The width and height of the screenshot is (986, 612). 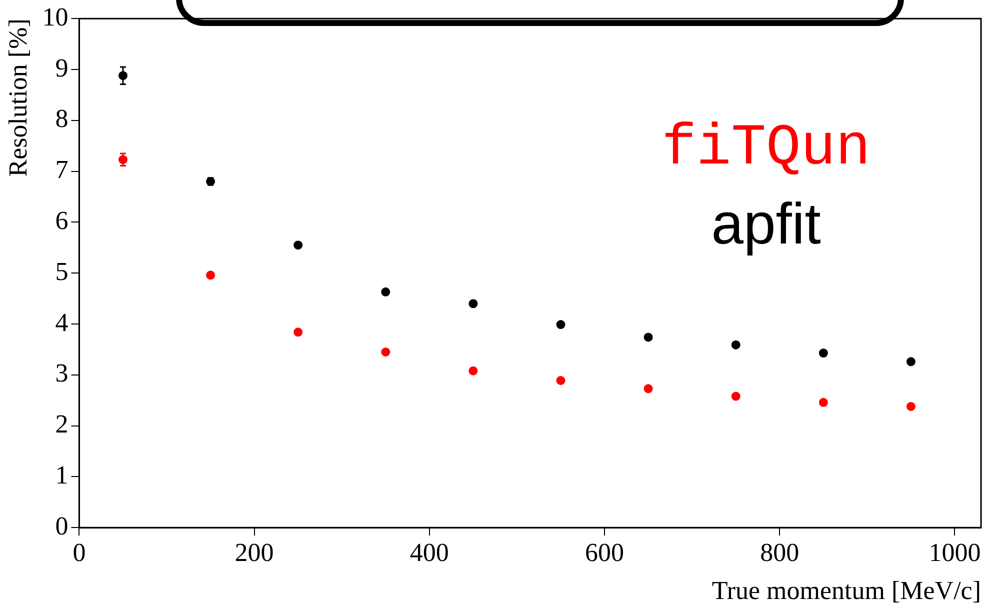 What do you see at coordinates (61, 67) in the screenshot?
I see `y-tick-label: 9` at bounding box center [61, 67].